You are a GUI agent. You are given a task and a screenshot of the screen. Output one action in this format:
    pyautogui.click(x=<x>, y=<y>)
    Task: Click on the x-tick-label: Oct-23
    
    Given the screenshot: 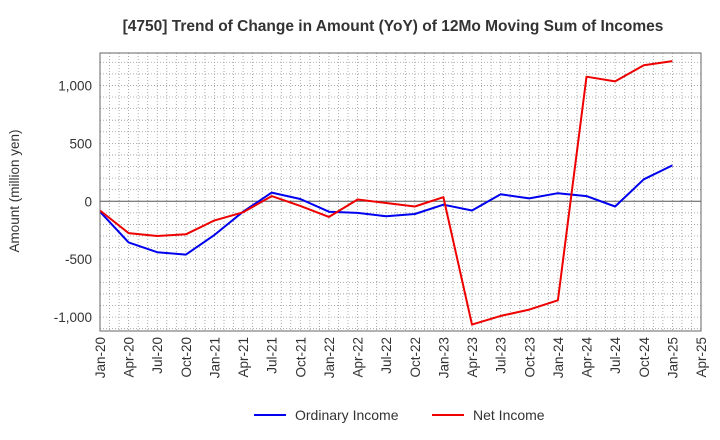 What is the action you would take?
    pyautogui.click(x=529, y=357)
    